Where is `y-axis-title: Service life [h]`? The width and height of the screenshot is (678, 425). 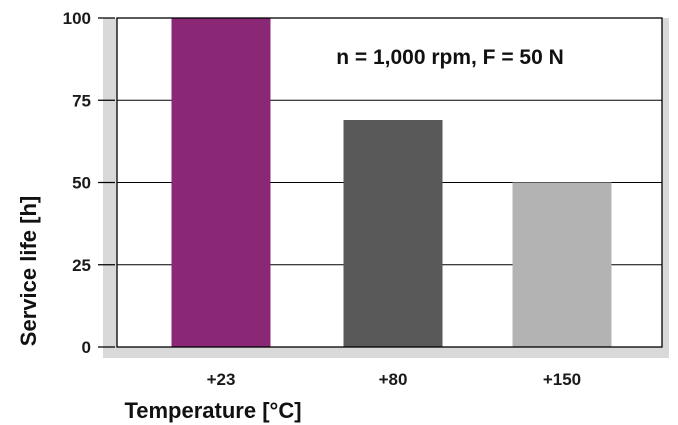 y-axis-title: Service life [h] is located at coordinates (28, 271).